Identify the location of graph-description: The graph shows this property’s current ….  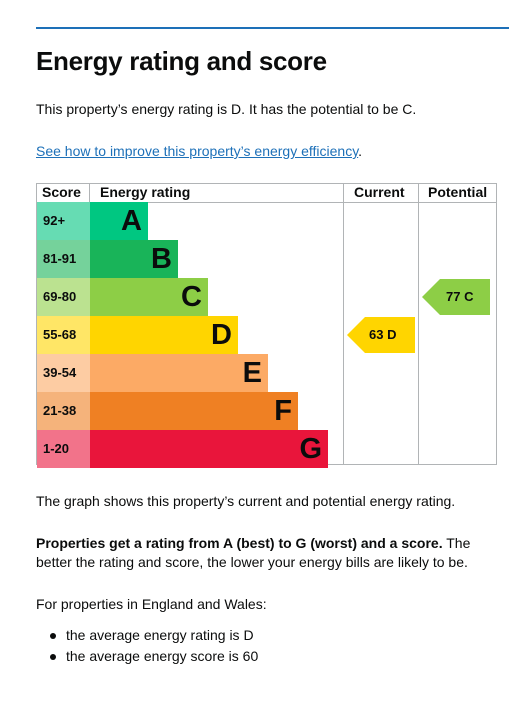
(246, 501).